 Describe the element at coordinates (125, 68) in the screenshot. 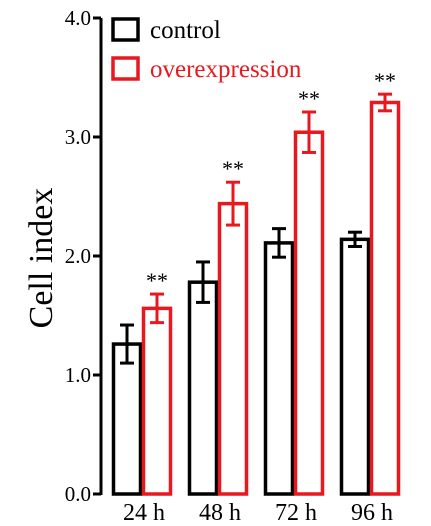

I see `legend-swatch-overexpression` at that location.